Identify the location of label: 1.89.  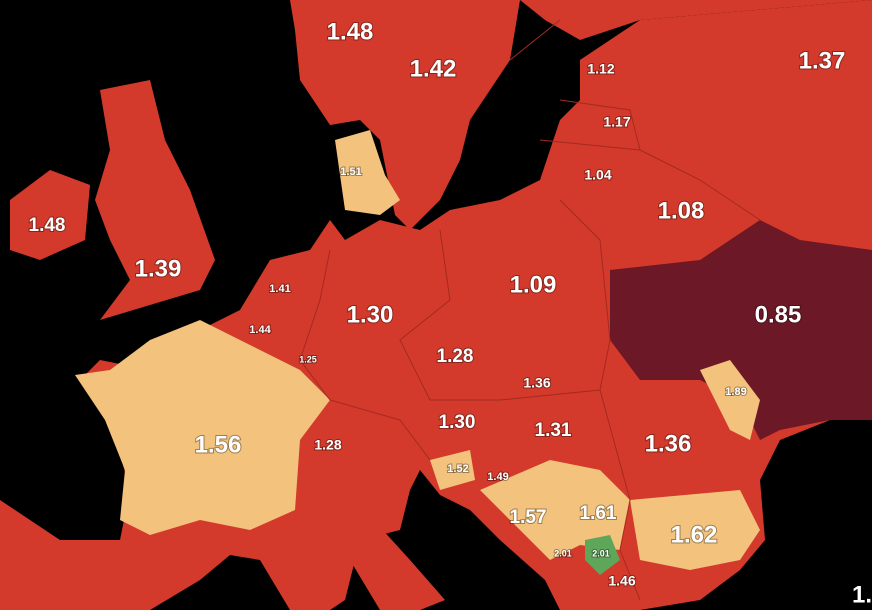
(735, 392).